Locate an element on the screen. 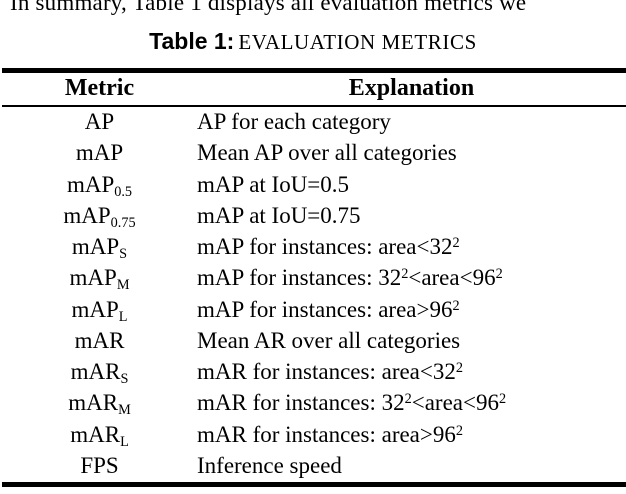 This screenshot has width=626, height=494. column-header-explanation: Explanation is located at coordinates (411, 88).